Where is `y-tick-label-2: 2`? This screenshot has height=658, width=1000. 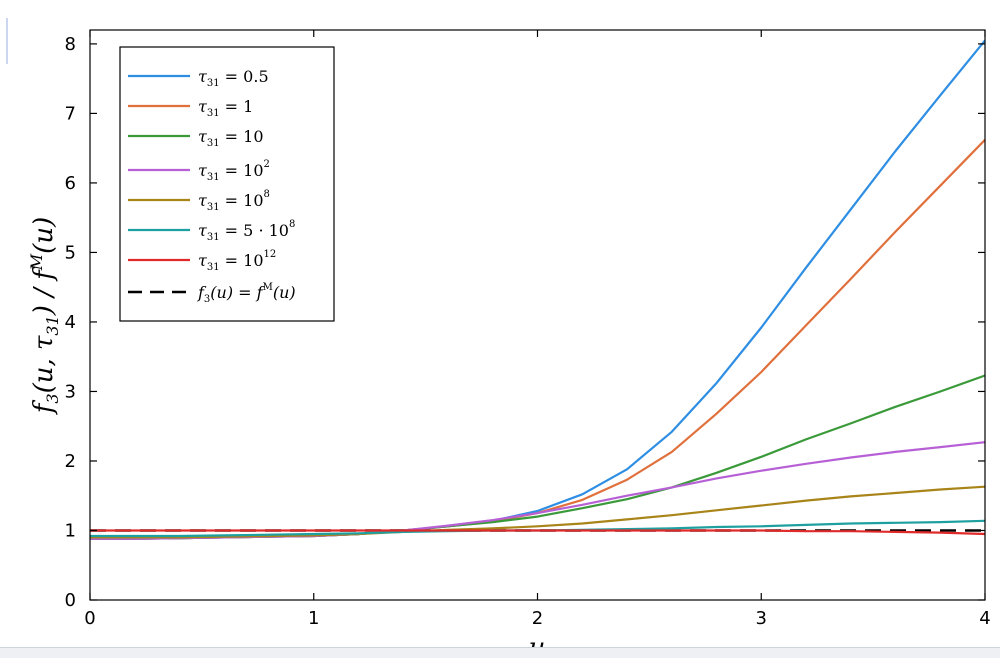
y-tick-label-2: 2 is located at coordinates (70, 461).